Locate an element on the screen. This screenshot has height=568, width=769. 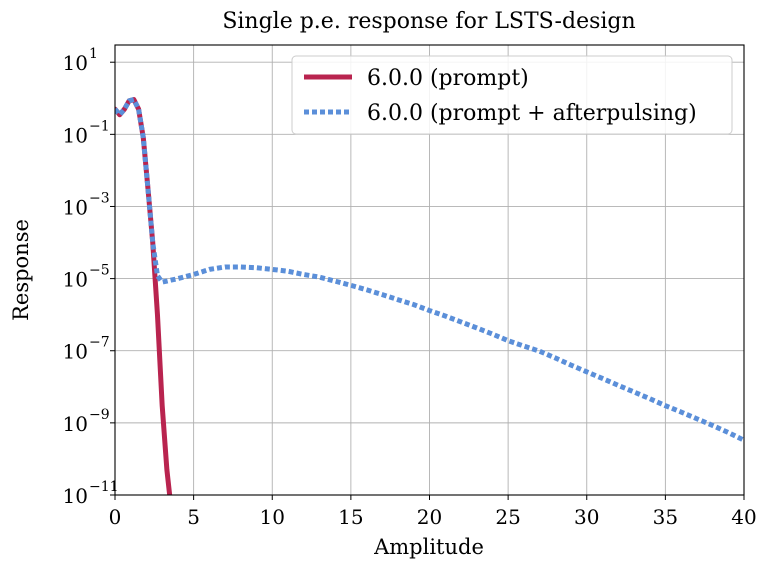
x-axis-ticks: 0 5 10 15 20 25 30 35 40 is located at coordinates (433, 512).